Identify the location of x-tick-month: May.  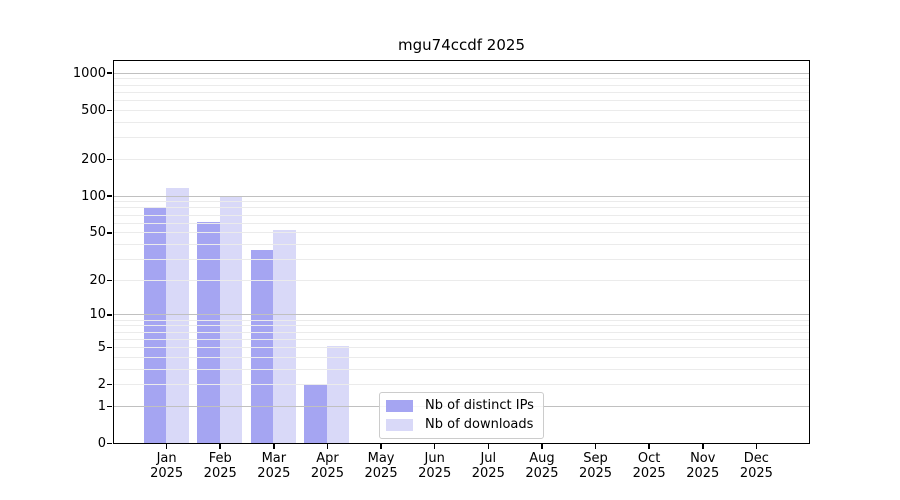
(381, 458).